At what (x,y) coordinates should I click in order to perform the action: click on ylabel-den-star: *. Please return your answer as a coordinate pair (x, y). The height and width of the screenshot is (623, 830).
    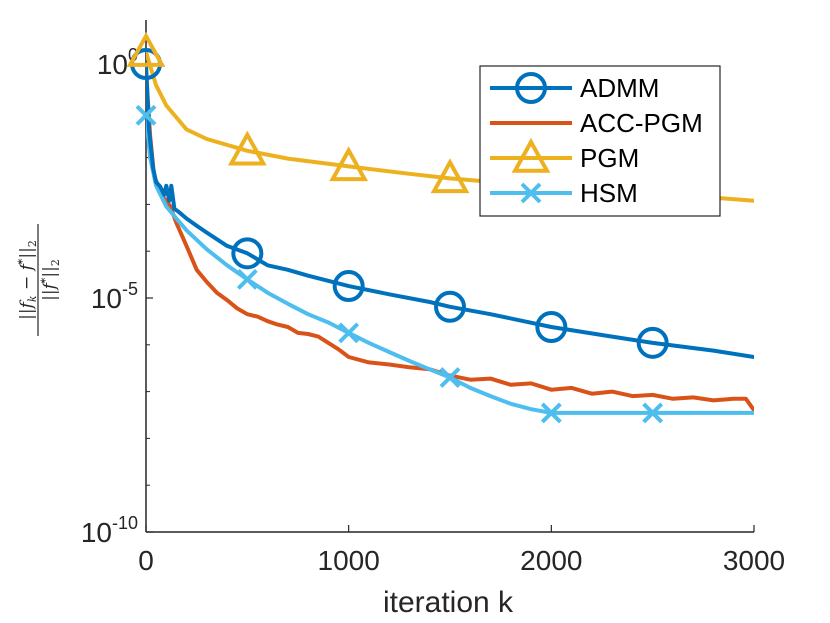
    Looking at the image, I should click on (45, 280).